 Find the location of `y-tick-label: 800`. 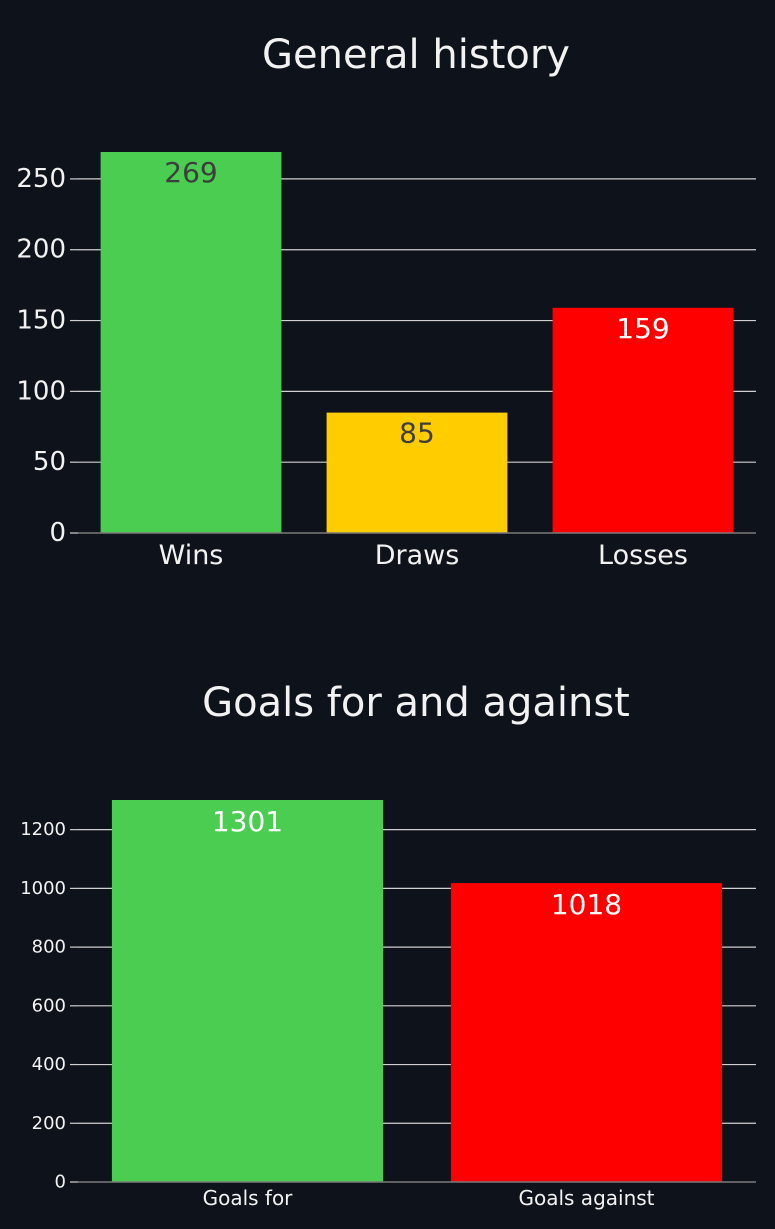

y-tick-label: 800 is located at coordinates (49, 947).